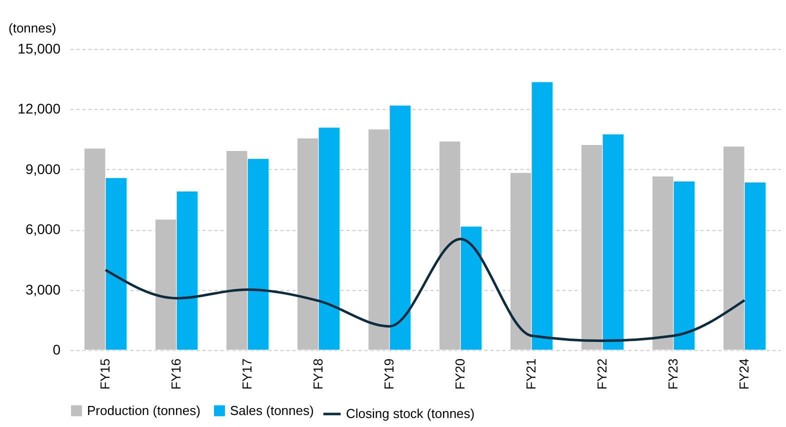 Image resolution: width=786 pixels, height=427 pixels. Describe the element at coordinates (744, 374) in the screenshot. I see `x-tick-label: FY24` at that location.